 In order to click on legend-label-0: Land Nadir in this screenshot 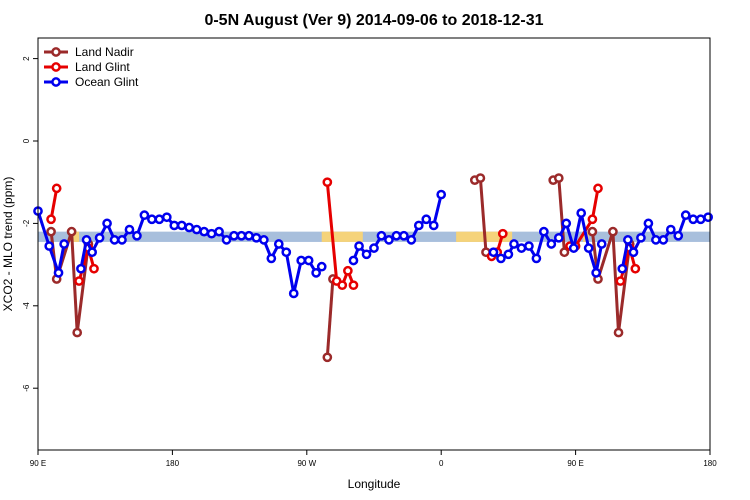, I will do `click(104, 52)`.